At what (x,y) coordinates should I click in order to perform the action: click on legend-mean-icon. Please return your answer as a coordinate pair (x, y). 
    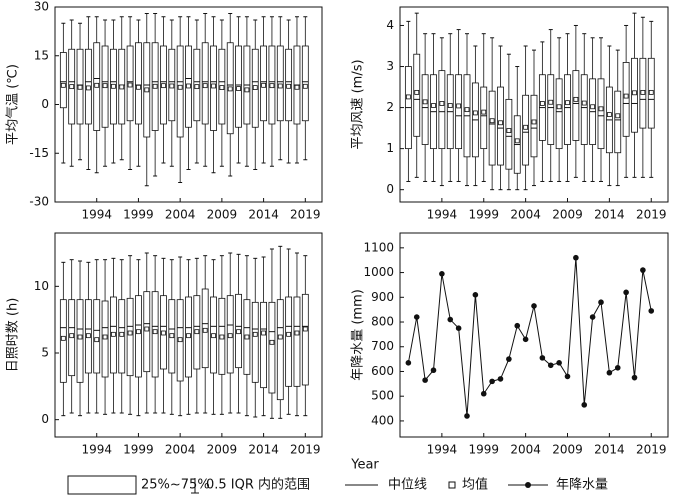
    Looking at the image, I should click on (452, 485).